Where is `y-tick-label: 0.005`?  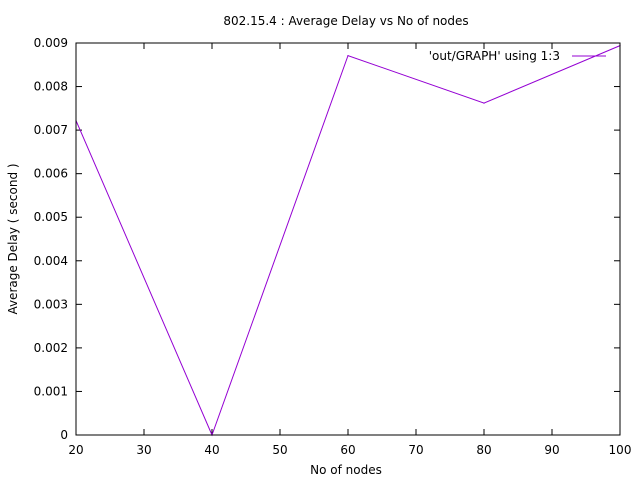
y-tick-label: 0.005 is located at coordinates (51, 217).